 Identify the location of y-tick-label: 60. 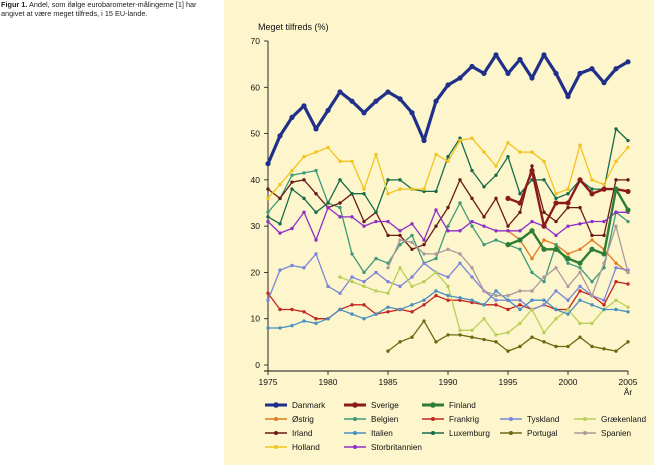
(256, 87).